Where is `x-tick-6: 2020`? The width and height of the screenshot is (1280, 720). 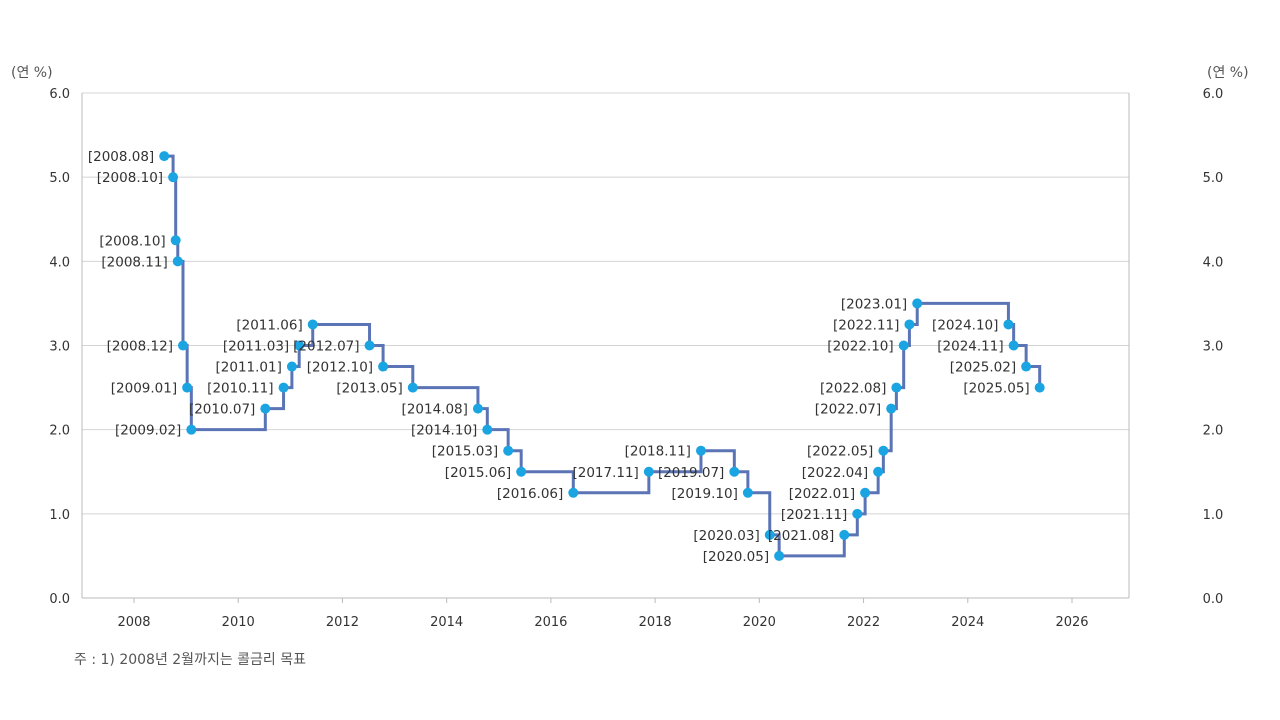 x-tick-6: 2020 is located at coordinates (759, 622).